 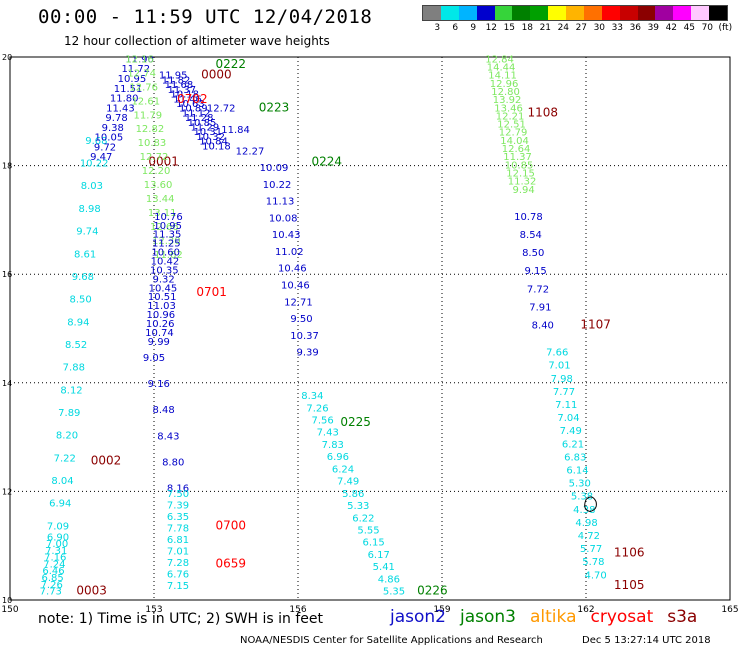 I want to click on data-label: 8.16, so click(x=178, y=488).